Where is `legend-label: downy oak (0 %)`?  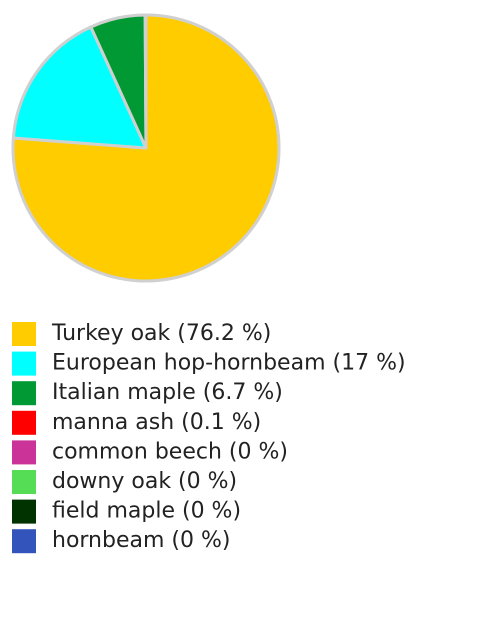 legend-label: downy oak (0 %) is located at coordinates (144, 481).